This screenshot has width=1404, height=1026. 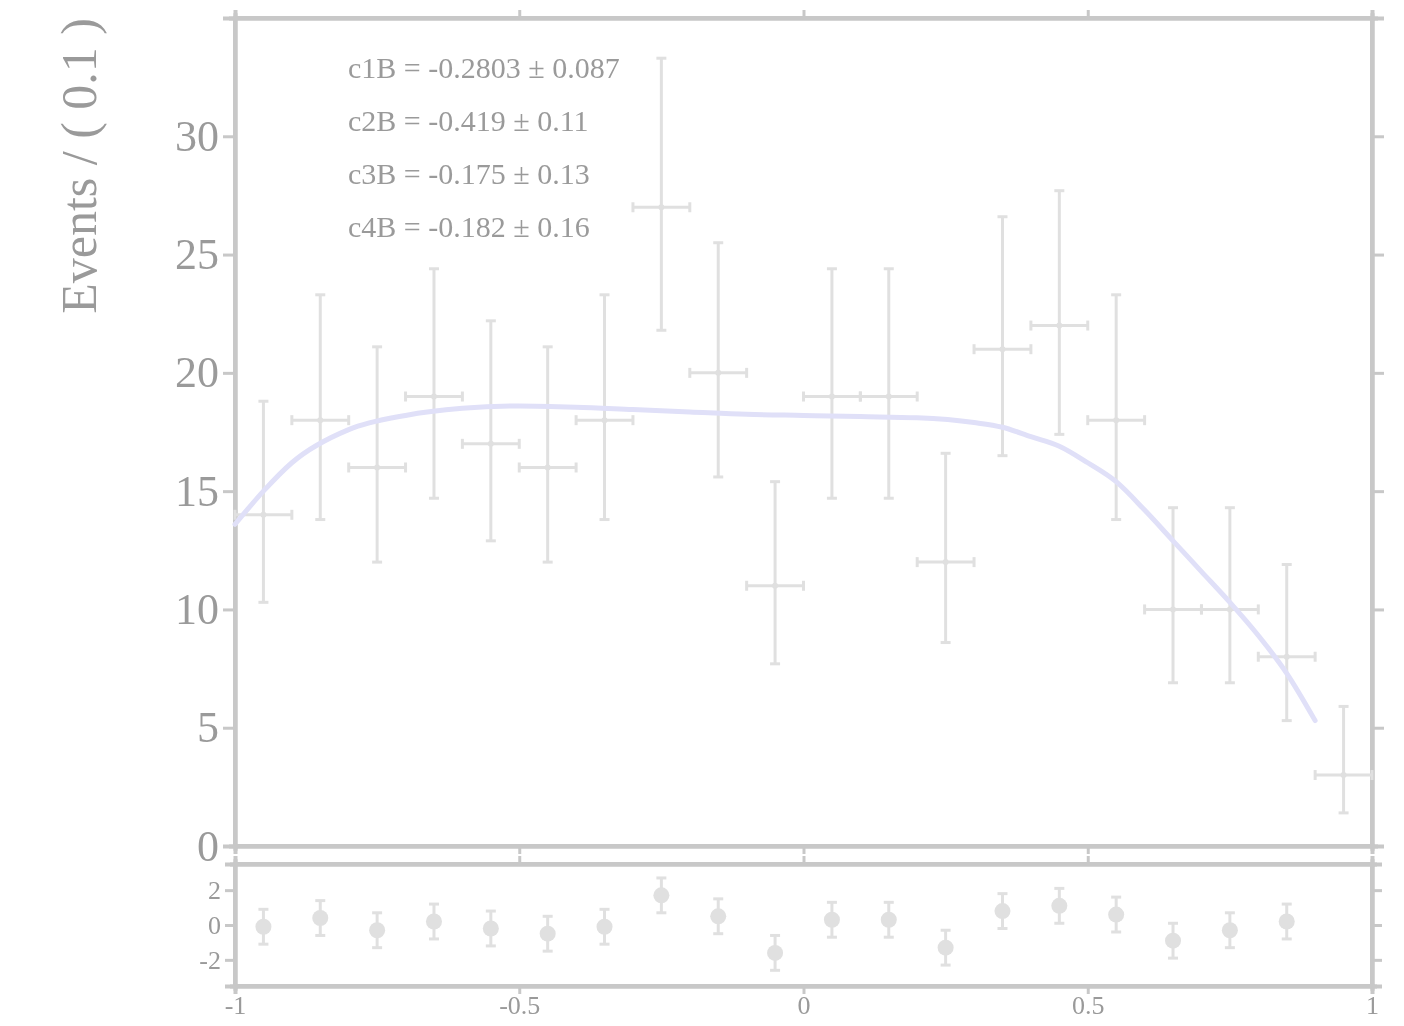 What do you see at coordinates (197, 373) in the screenshot?
I see `y-tick-label: 20` at bounding box center [197, 373].